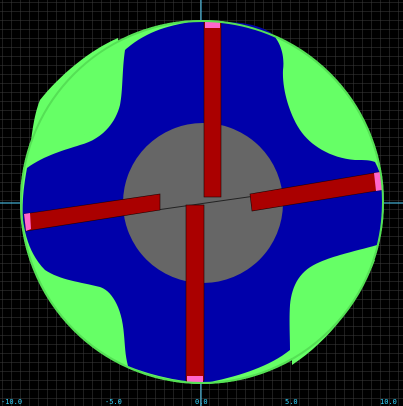  What do you see at coordinates (291, 402) in the screenshot?
I see `x-tick-label: 5.0` at bounding box center [291, 402].